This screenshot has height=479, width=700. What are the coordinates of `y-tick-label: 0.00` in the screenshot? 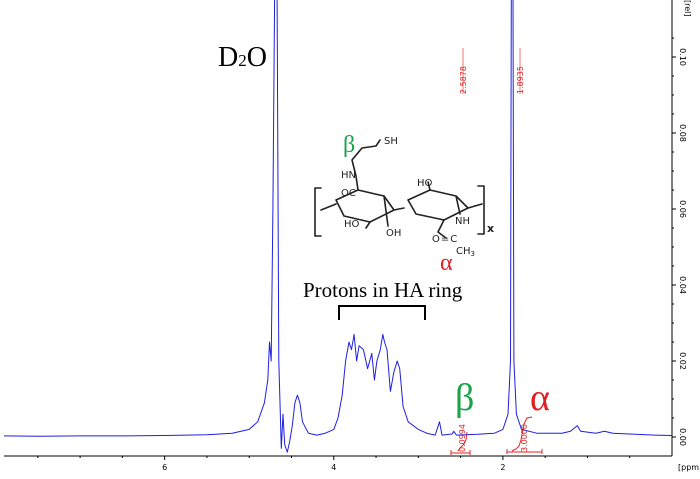 It's located at (682, 437).